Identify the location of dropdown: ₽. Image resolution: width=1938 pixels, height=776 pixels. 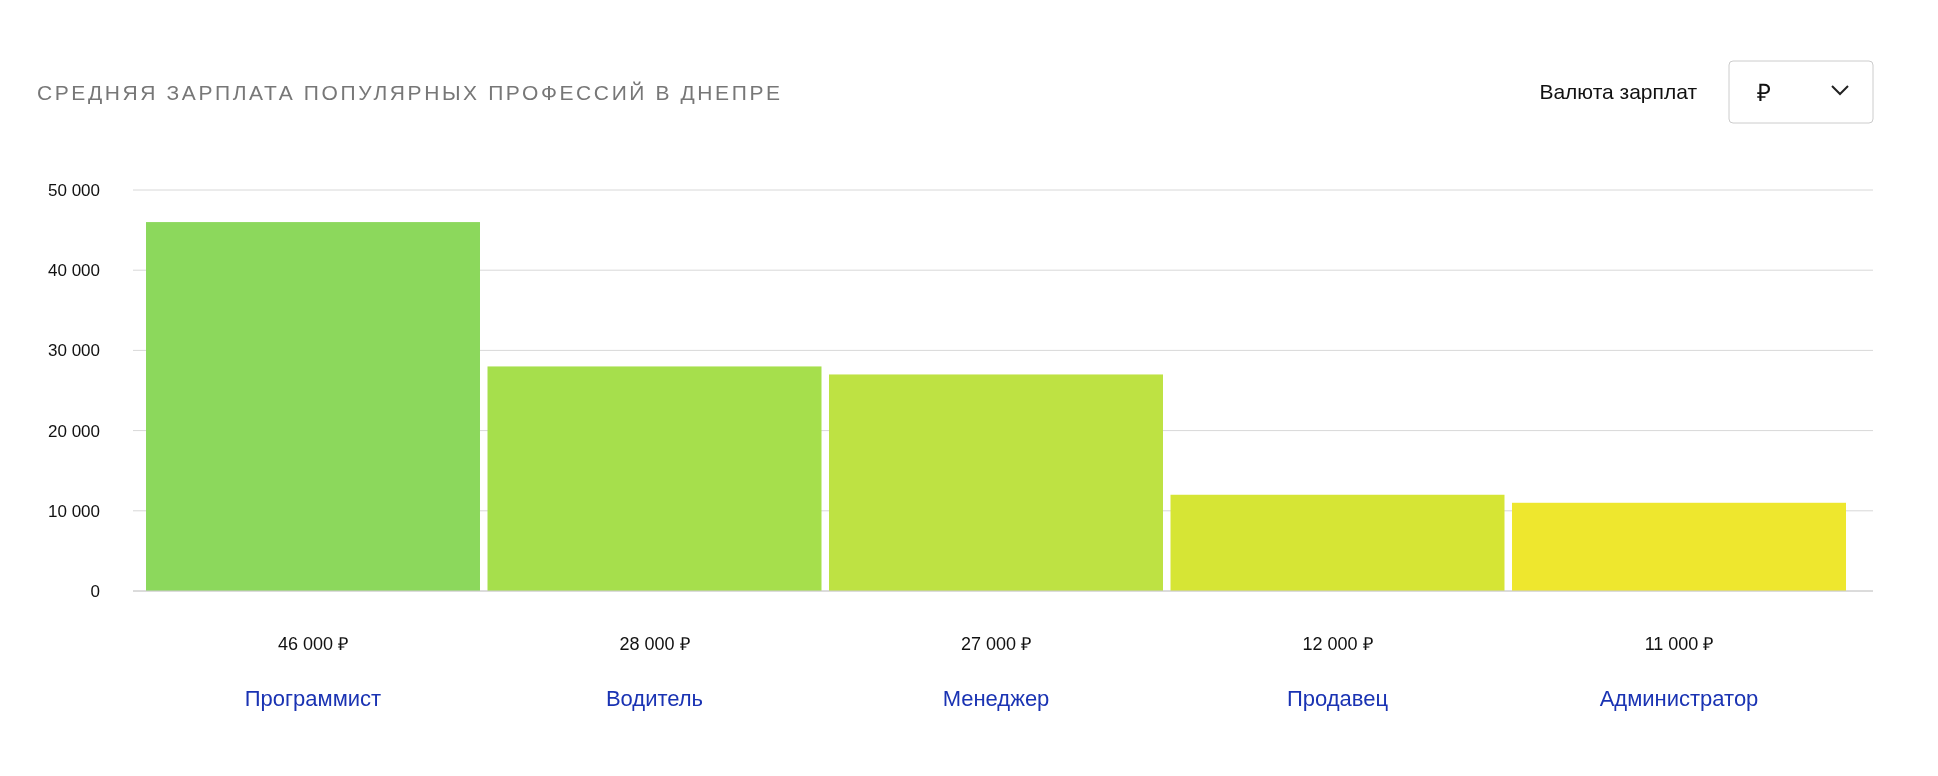
(1801, 92).